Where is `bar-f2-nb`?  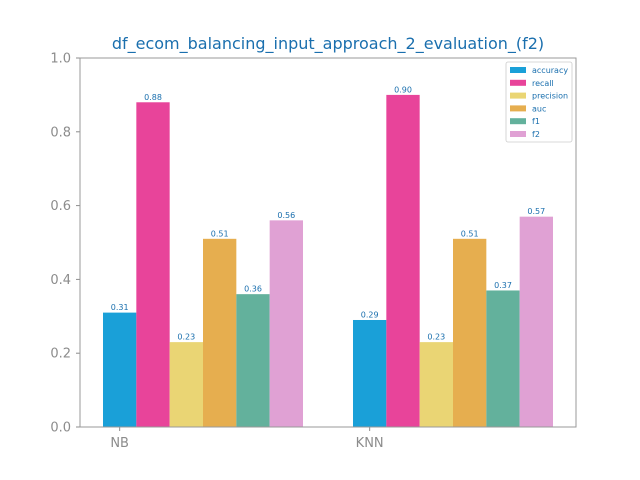
bar-f2-nb is located at coordinates (286, 323).